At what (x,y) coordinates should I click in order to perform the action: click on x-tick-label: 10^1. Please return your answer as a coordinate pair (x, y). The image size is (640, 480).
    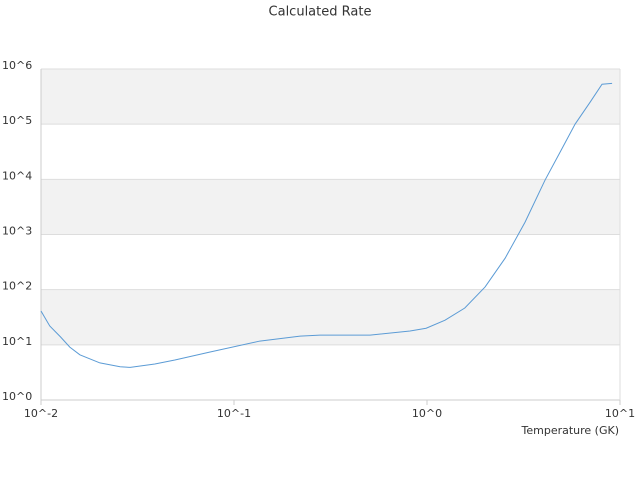
    Looking at the image, I should click on (620, 413).